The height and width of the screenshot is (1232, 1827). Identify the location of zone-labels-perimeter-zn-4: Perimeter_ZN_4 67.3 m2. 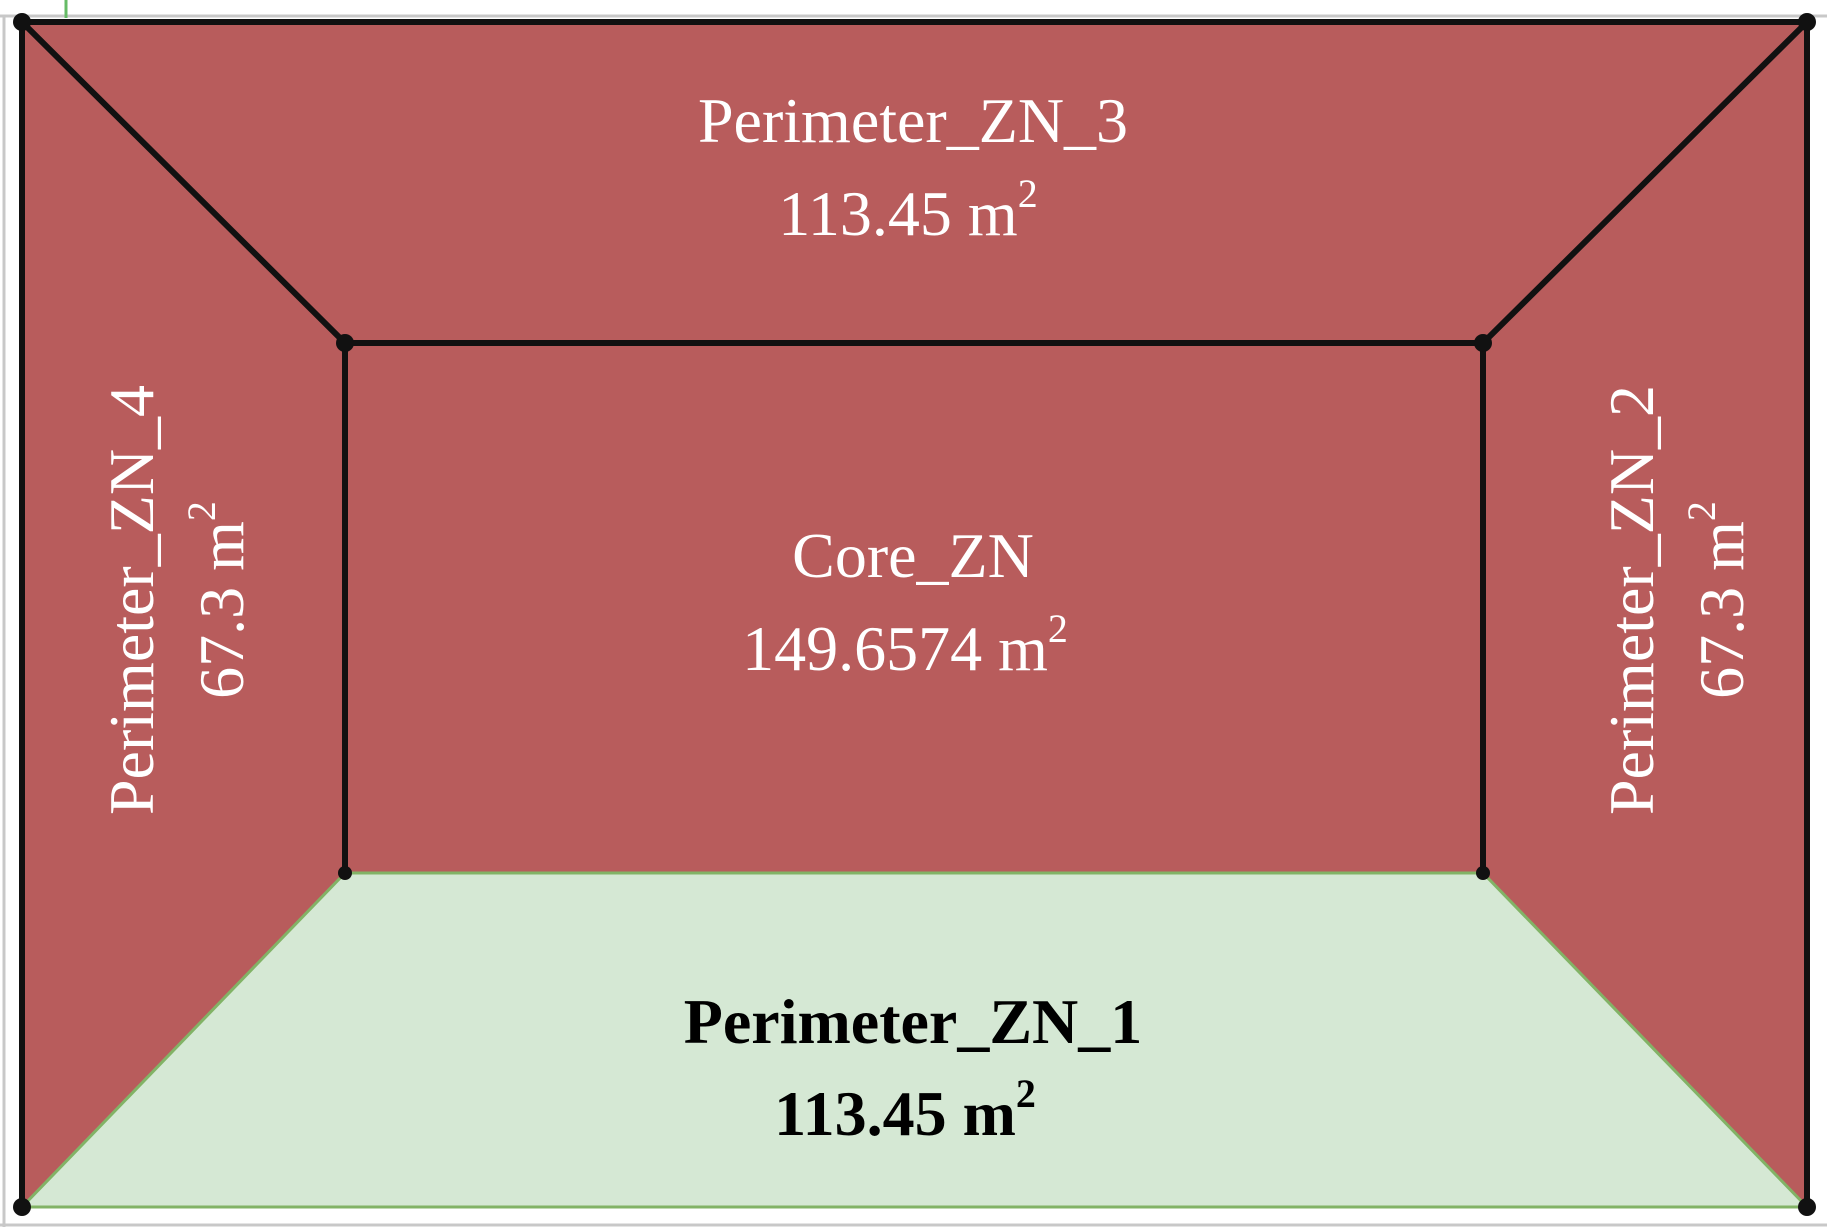
(176, 600).